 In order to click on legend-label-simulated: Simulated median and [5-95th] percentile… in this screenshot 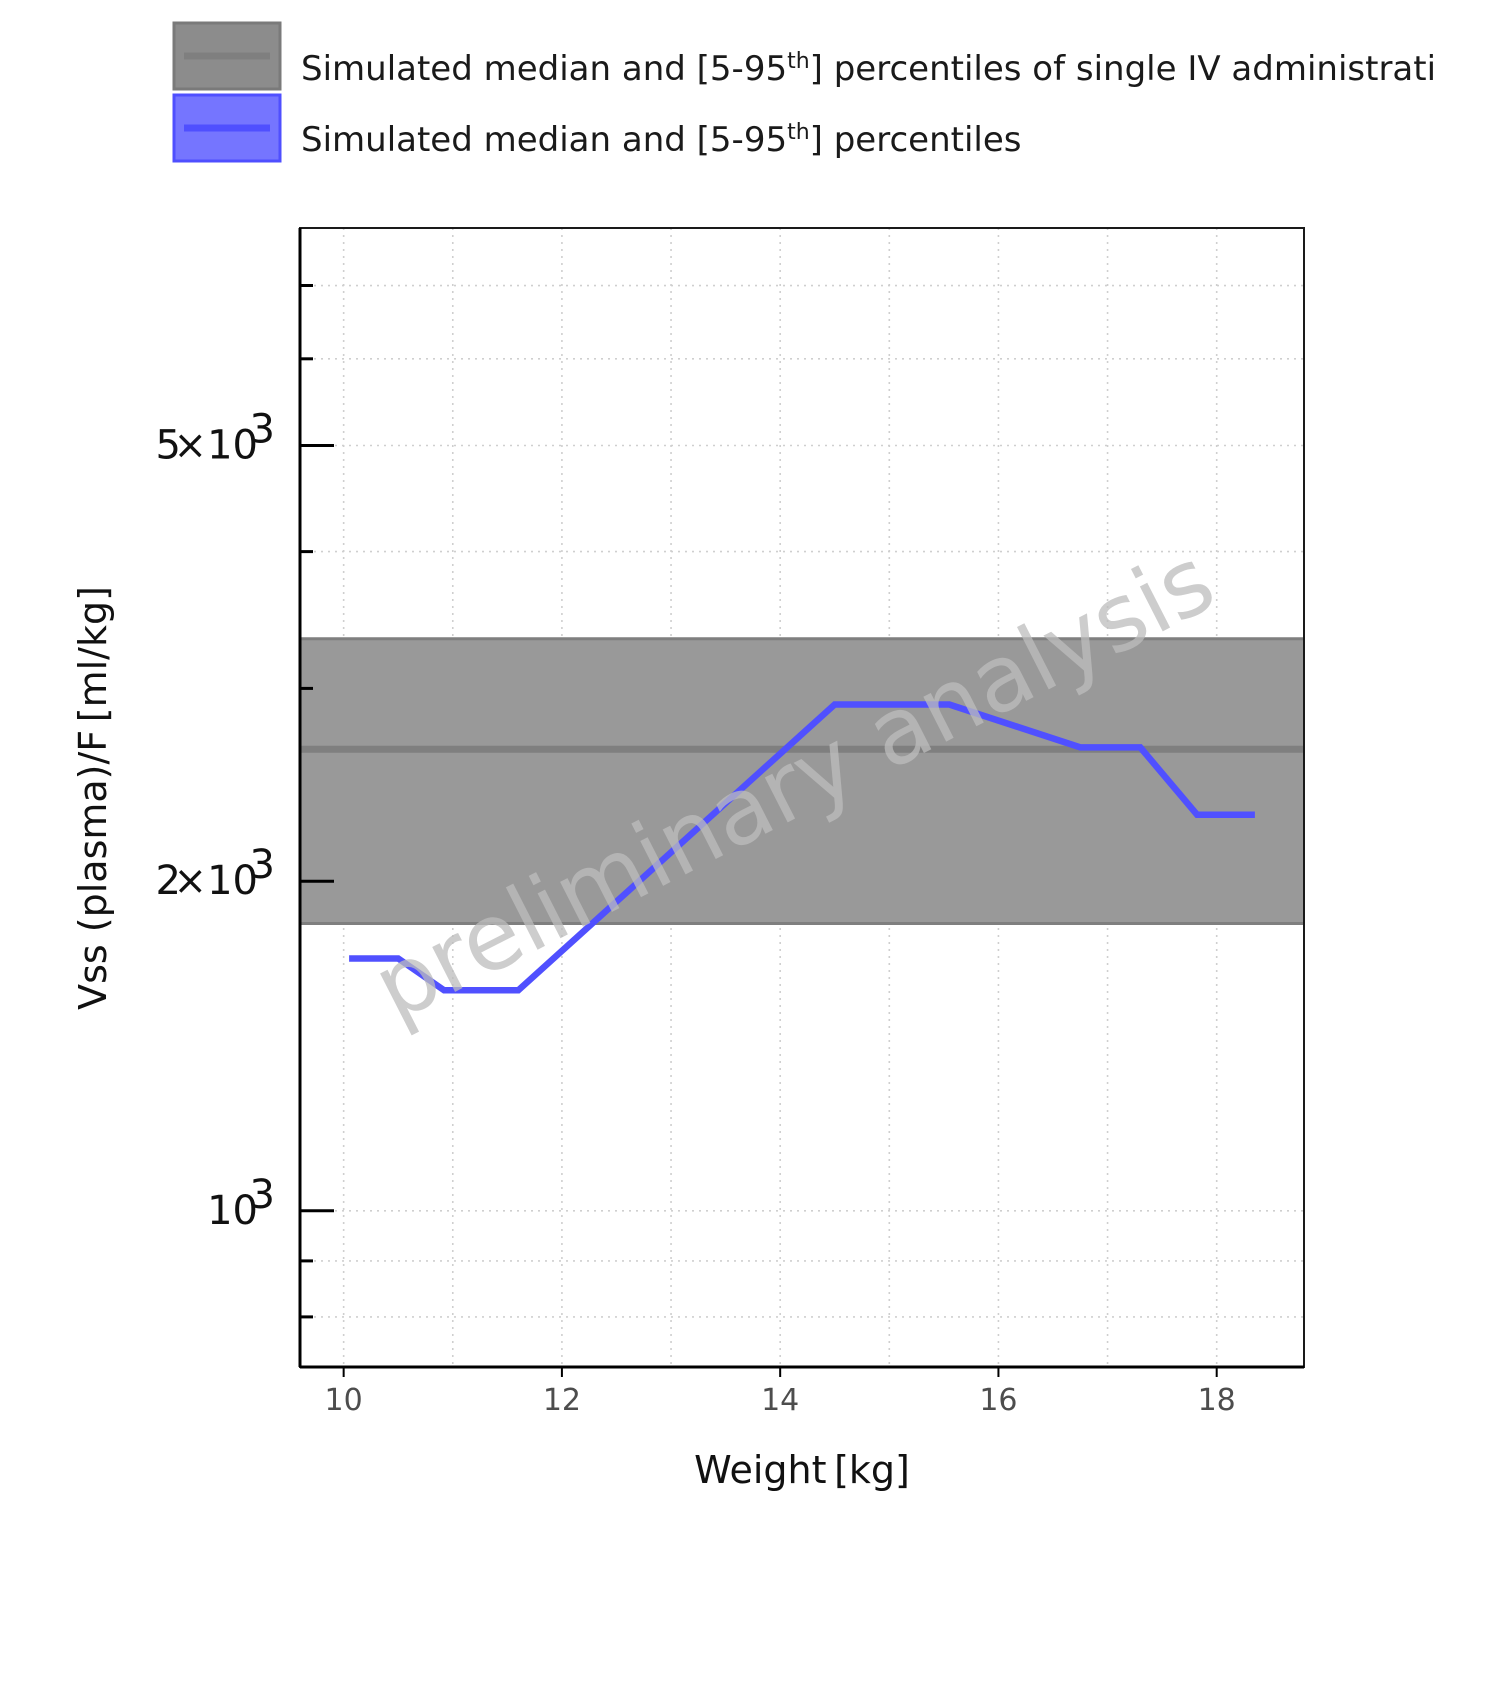, I will do `click(661, 140)`.